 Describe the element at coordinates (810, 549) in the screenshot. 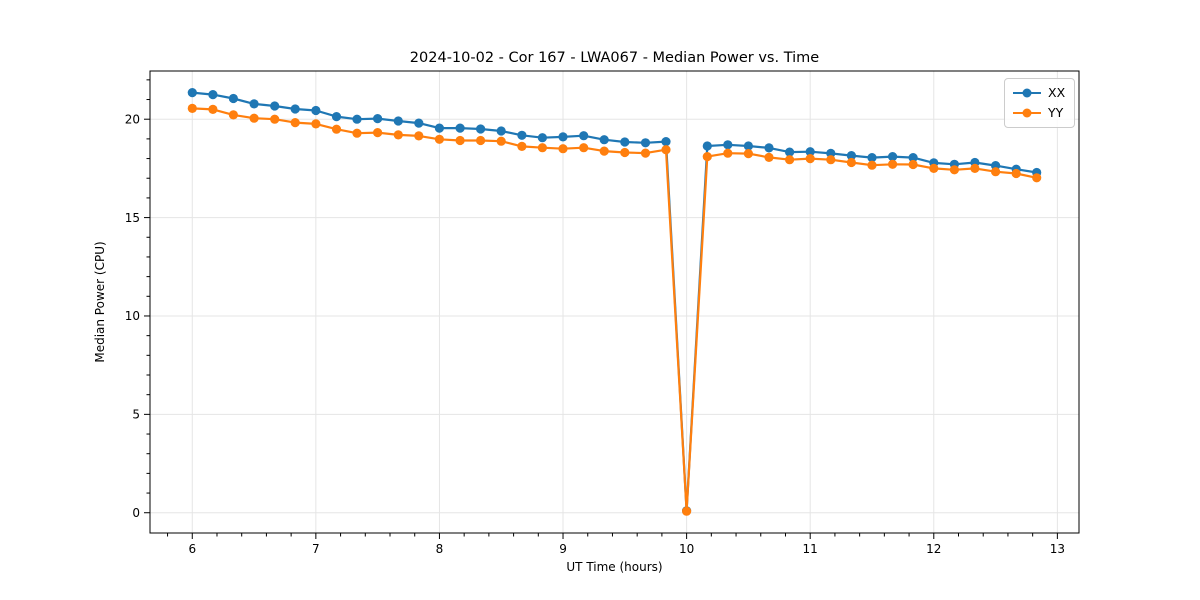

I see `x-tick-label: 11` at that location.